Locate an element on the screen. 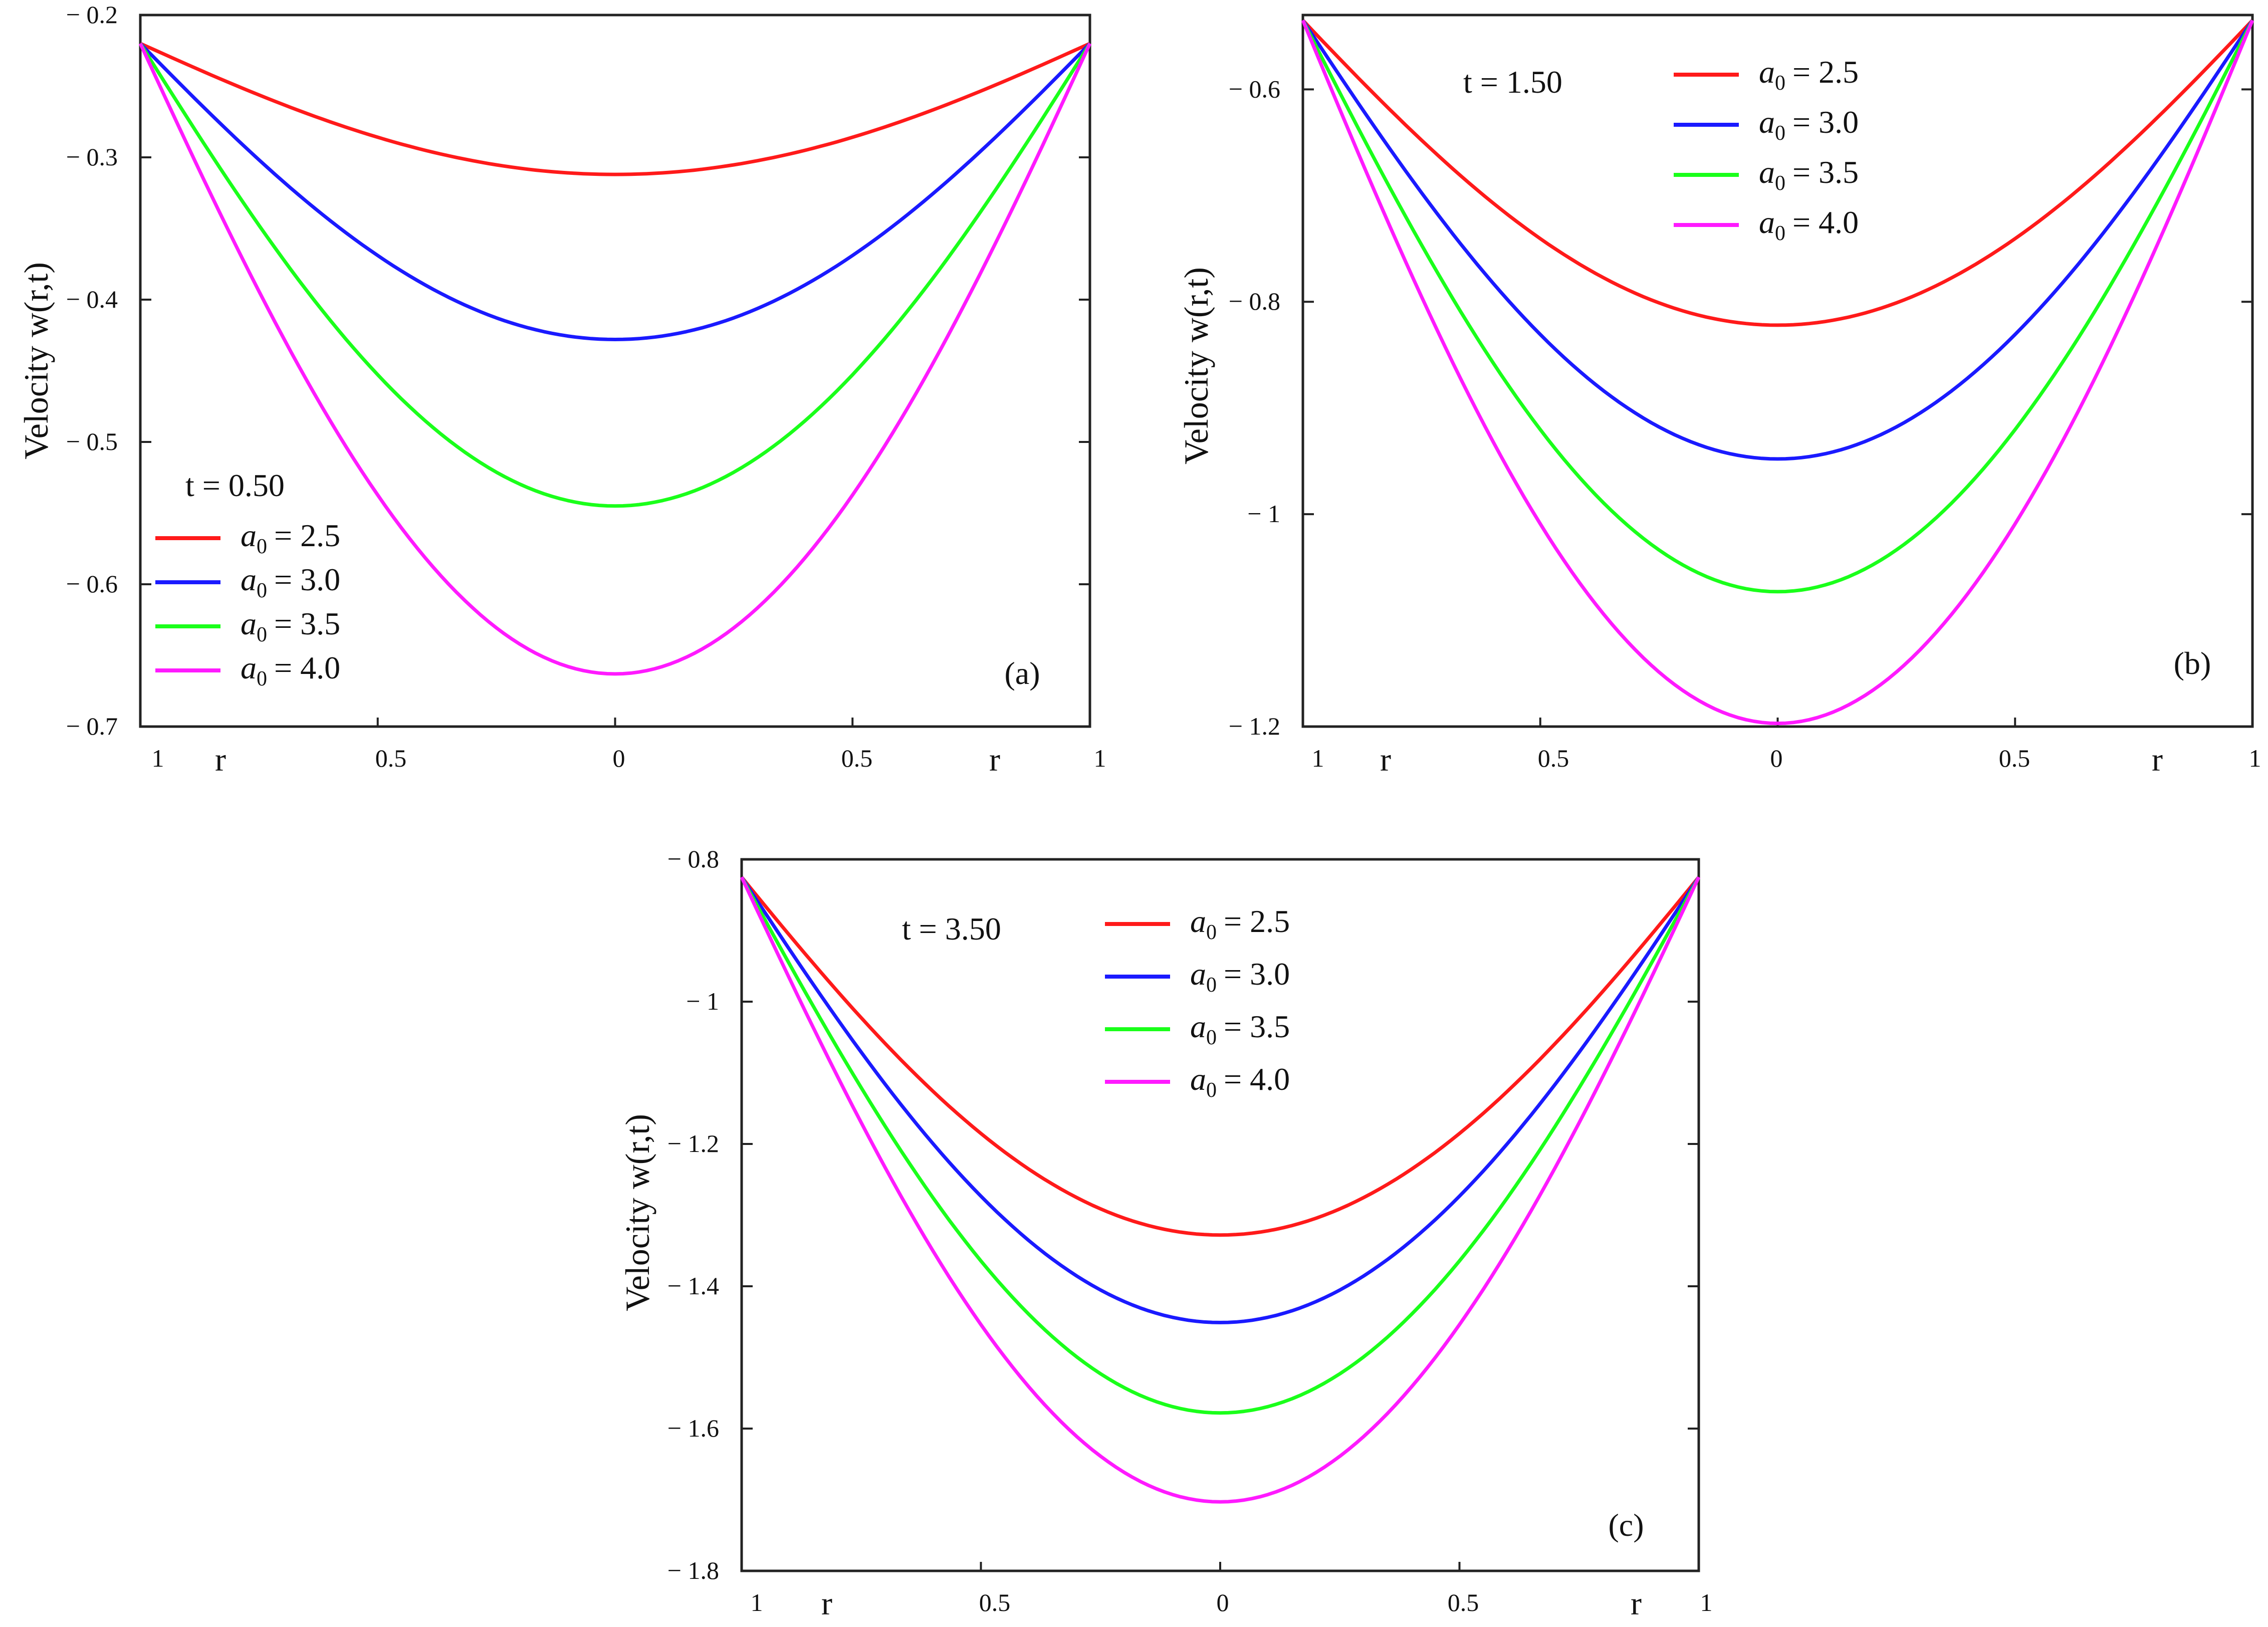 This screenshot has height=1627, width=2268. y-tick-labels: − 0.8 − 1 − 1.2 − 1.4 − 1.6 − 1.8 is located at coordinates (693, 1215).